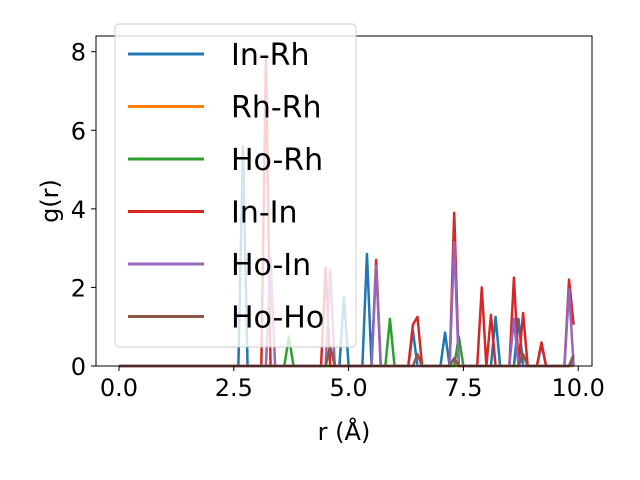 This screenshot has height=480, width=640. I want to click on y-axis-ticks: 0 2 4 6 8, so click(83, 210).